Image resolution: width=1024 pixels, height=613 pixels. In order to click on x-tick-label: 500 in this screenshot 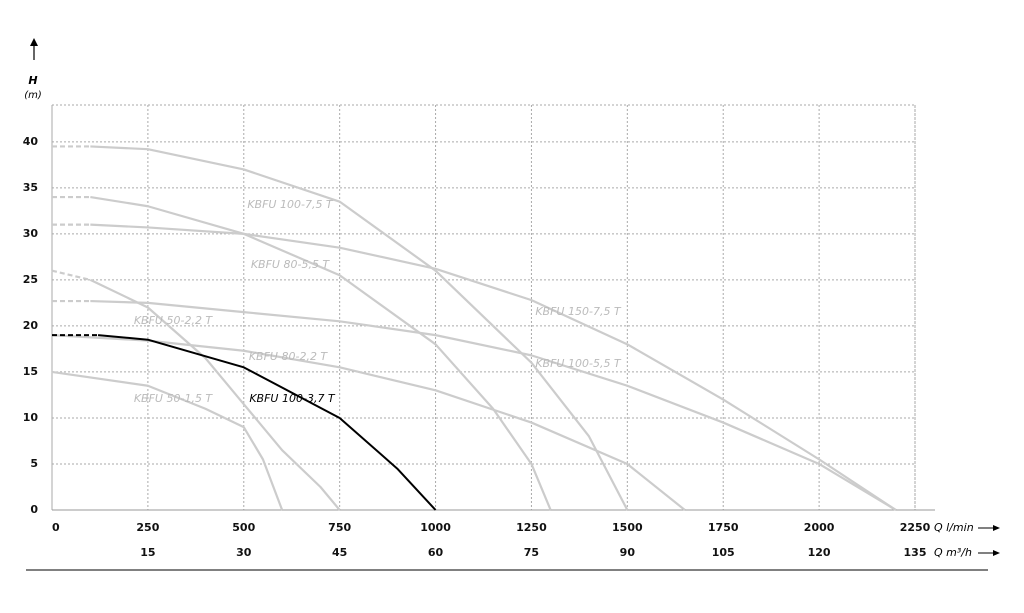, I will do `click(243, 527)`.